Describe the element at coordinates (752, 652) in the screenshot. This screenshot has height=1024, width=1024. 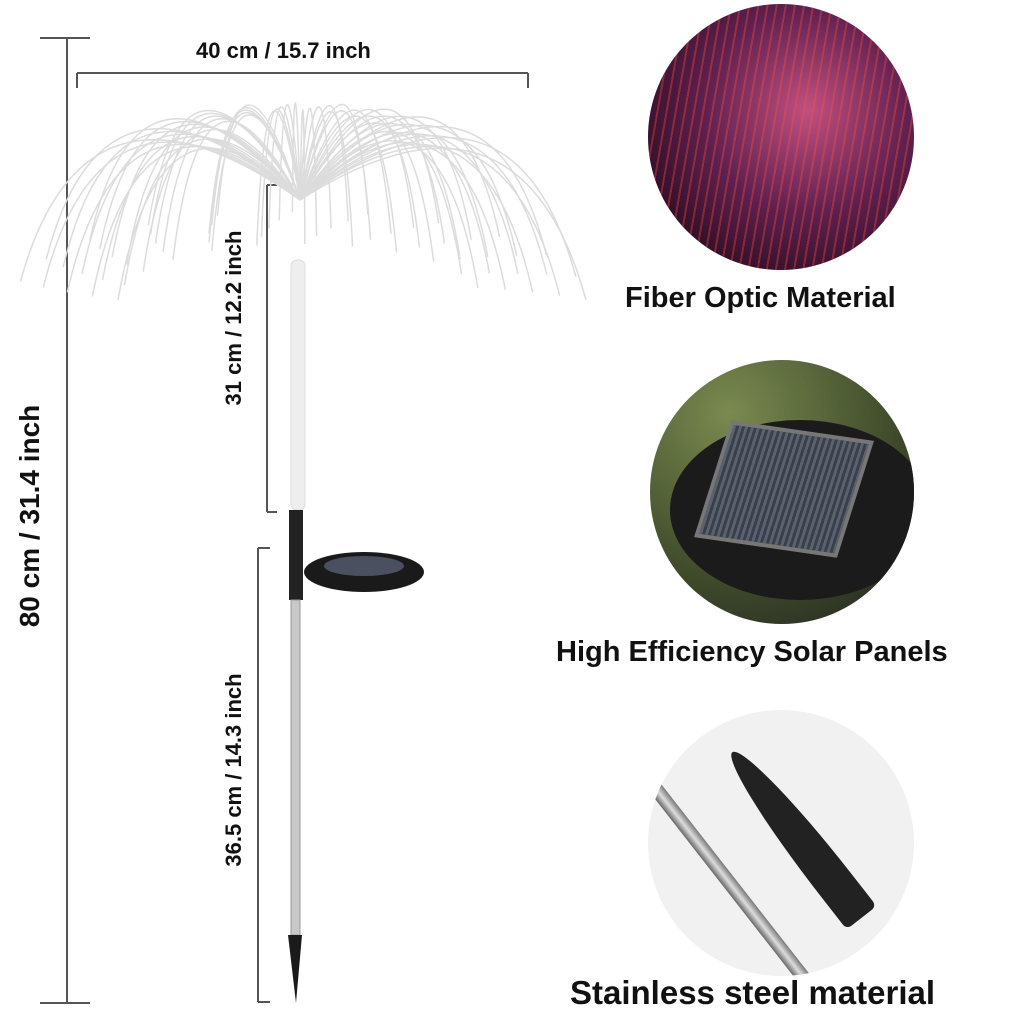
I see `feature-caption: High Efficiency Solar Panels` at that location.